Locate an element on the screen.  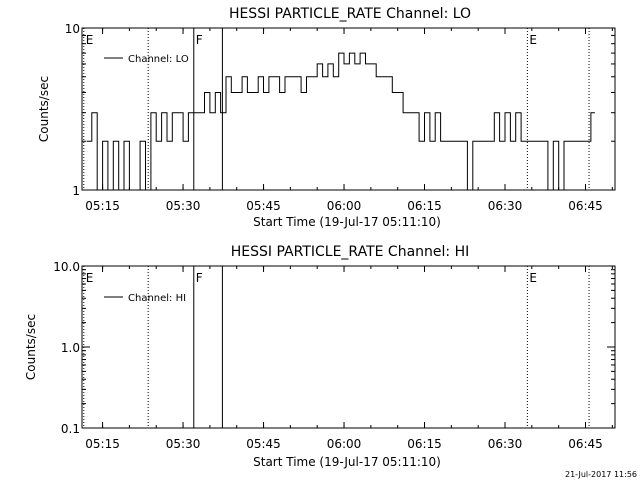
y-tick-label: 10.0 is located at coordinates (66, 267).